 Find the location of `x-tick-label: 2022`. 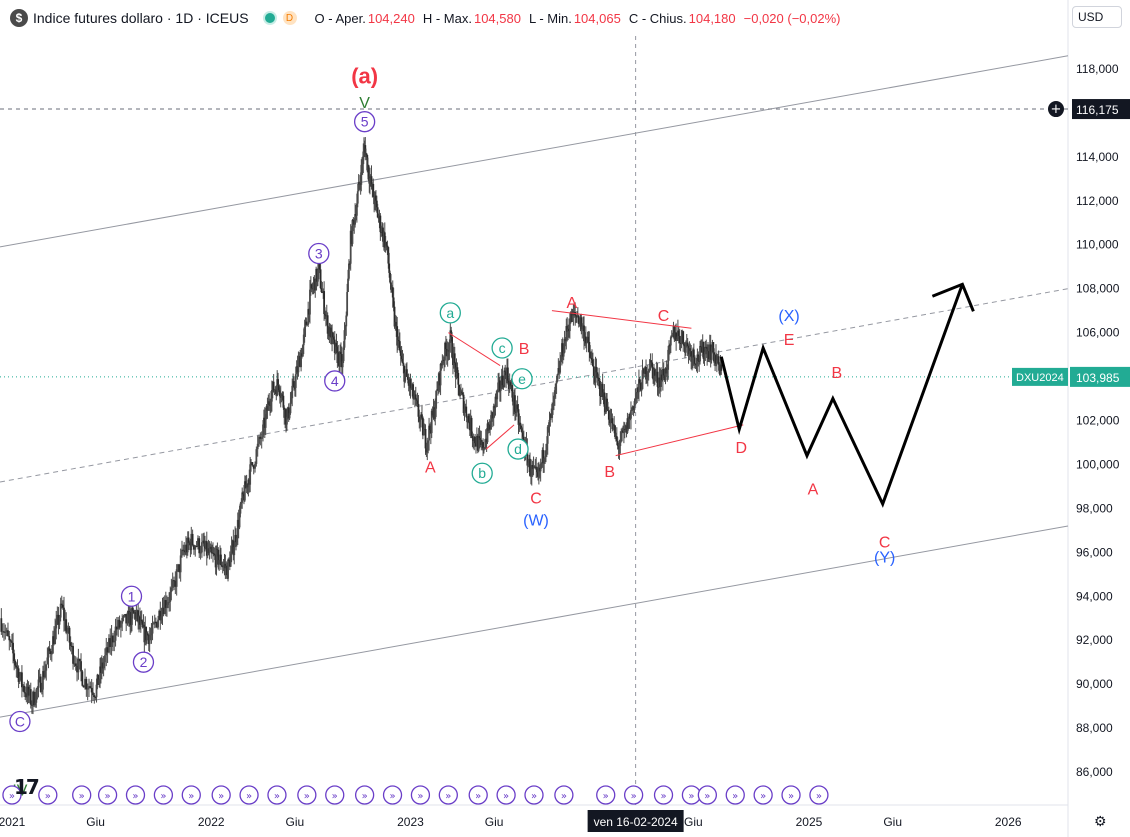

x-tick-label: 2022 is located at coordinates (211, 822).